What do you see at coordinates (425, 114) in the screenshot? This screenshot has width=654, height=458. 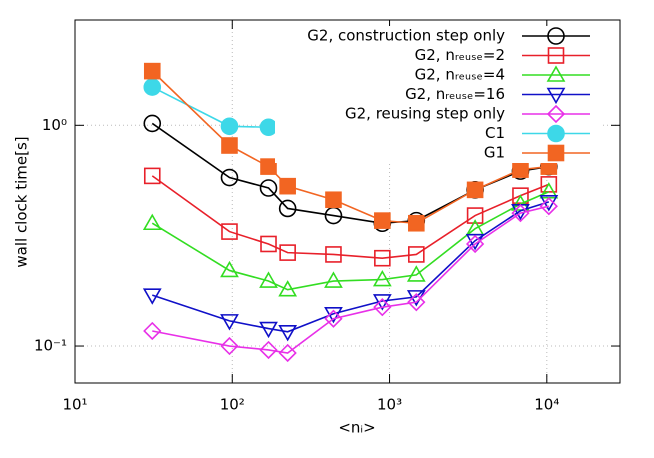 I see `legend-label: G2, reusing step only` at bounding box center [425, 114].